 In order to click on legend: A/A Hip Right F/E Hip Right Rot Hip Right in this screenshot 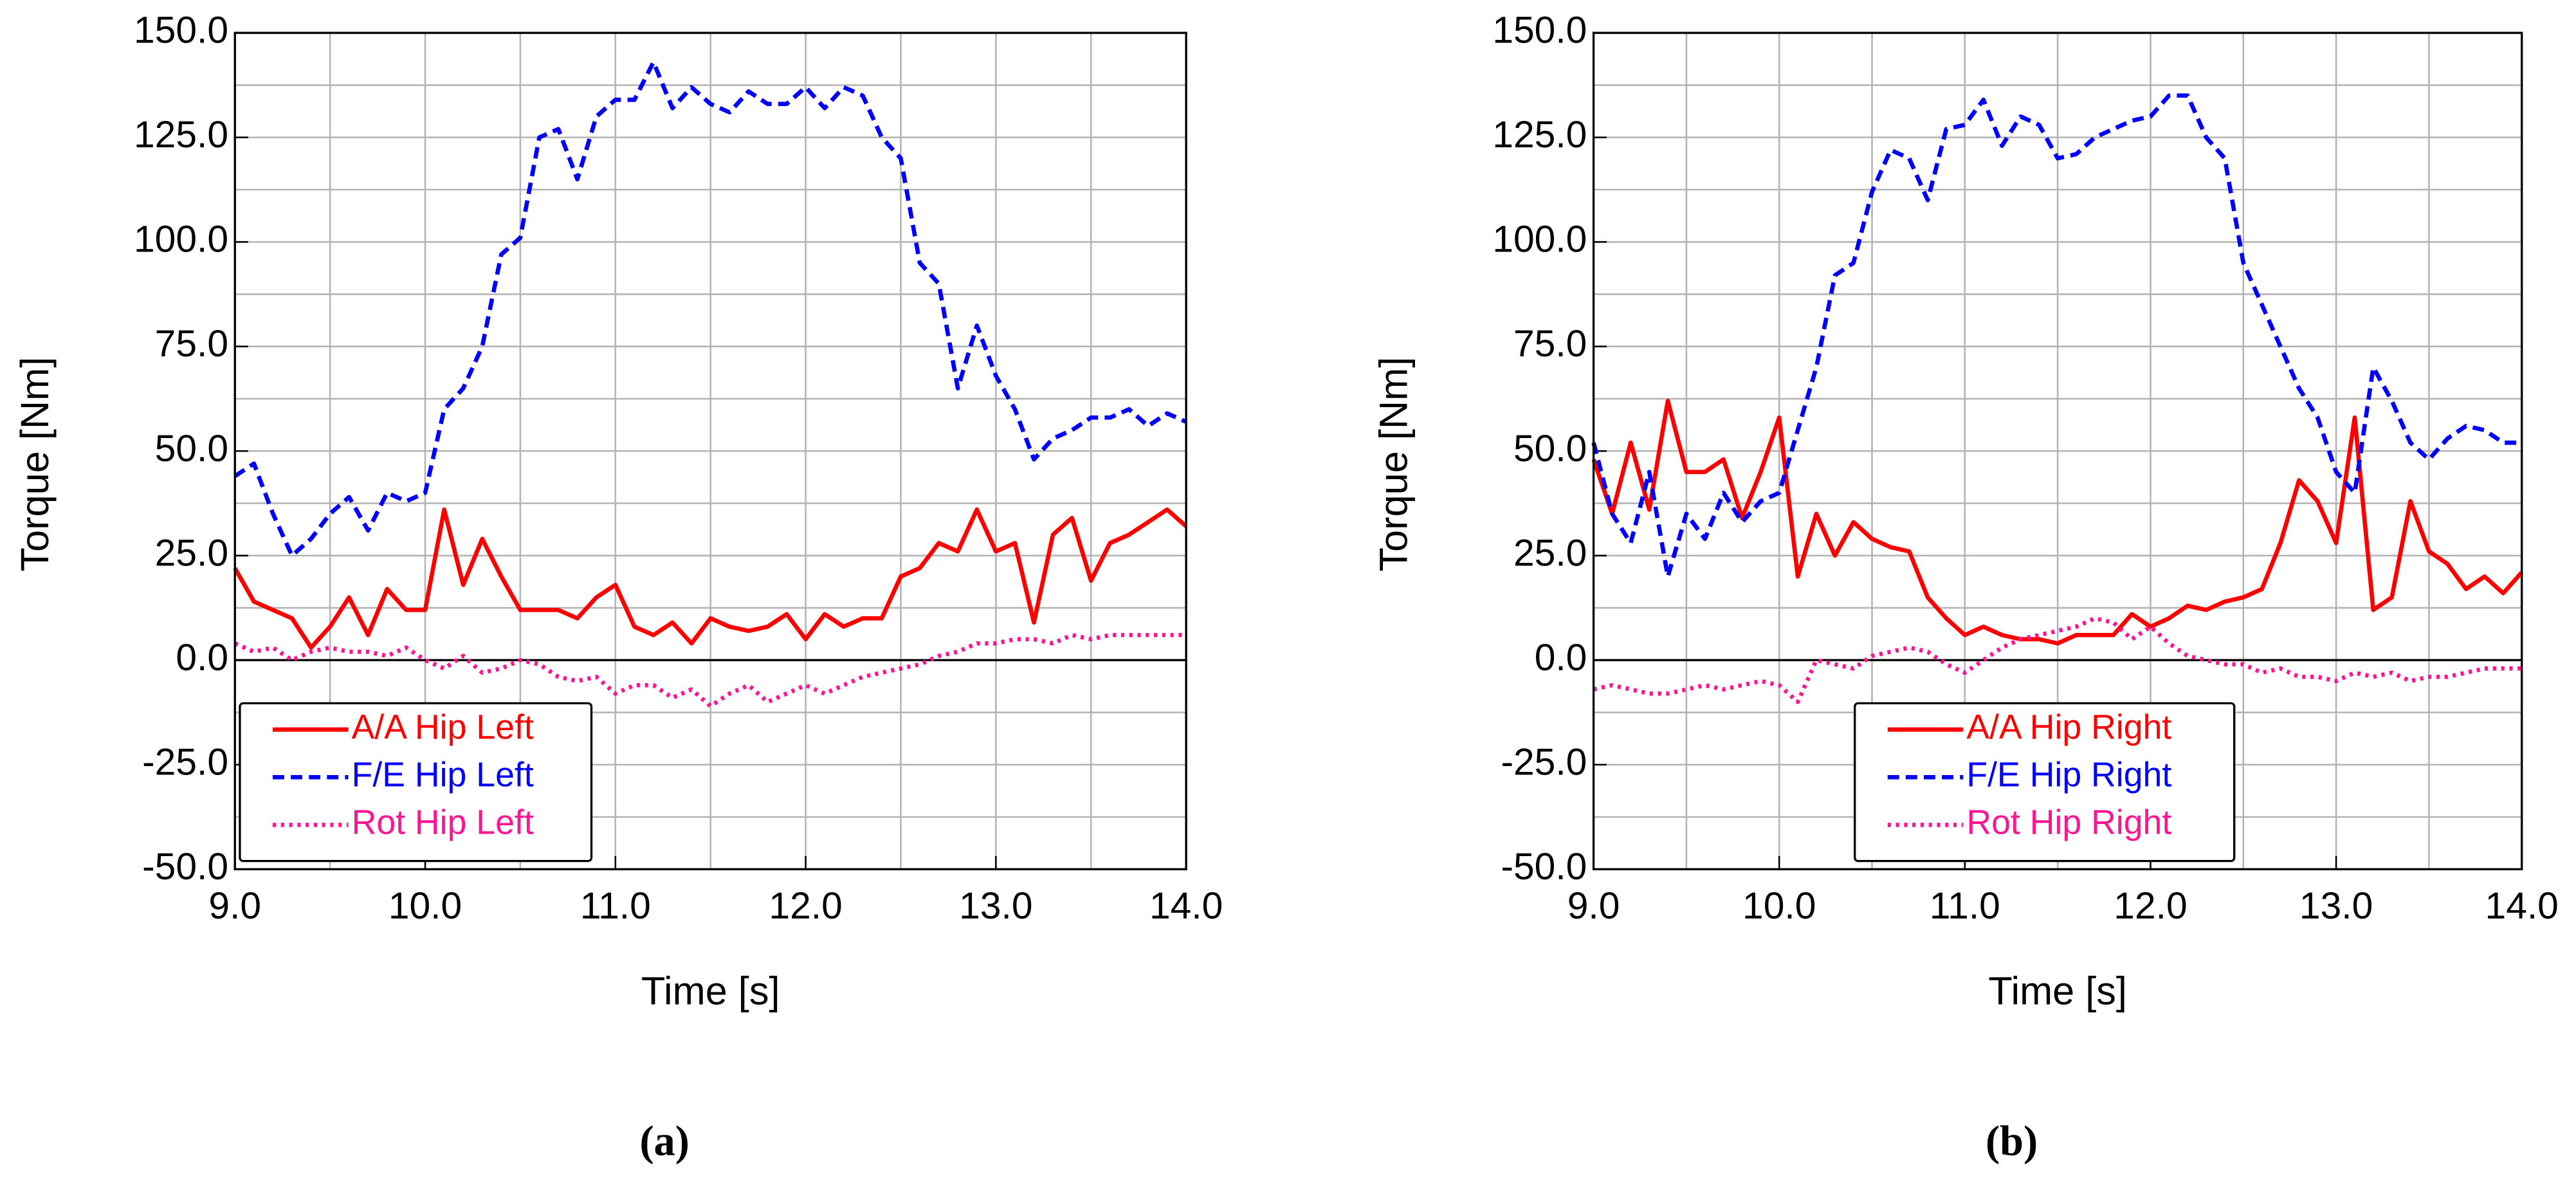, I will do `click(2045, 782)`.